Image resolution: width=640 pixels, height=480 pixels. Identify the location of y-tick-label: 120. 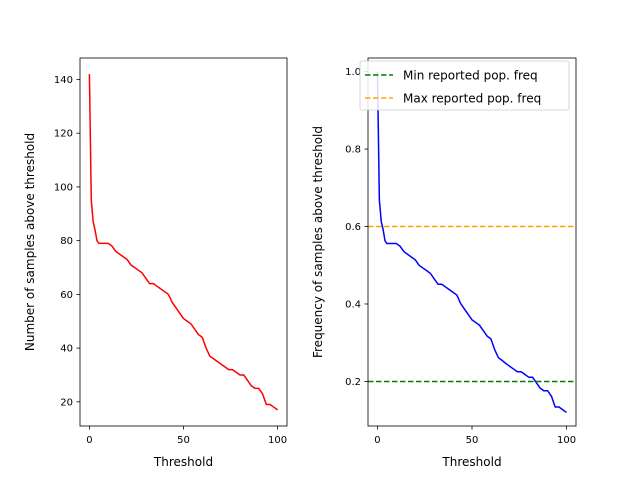
(63, 134).